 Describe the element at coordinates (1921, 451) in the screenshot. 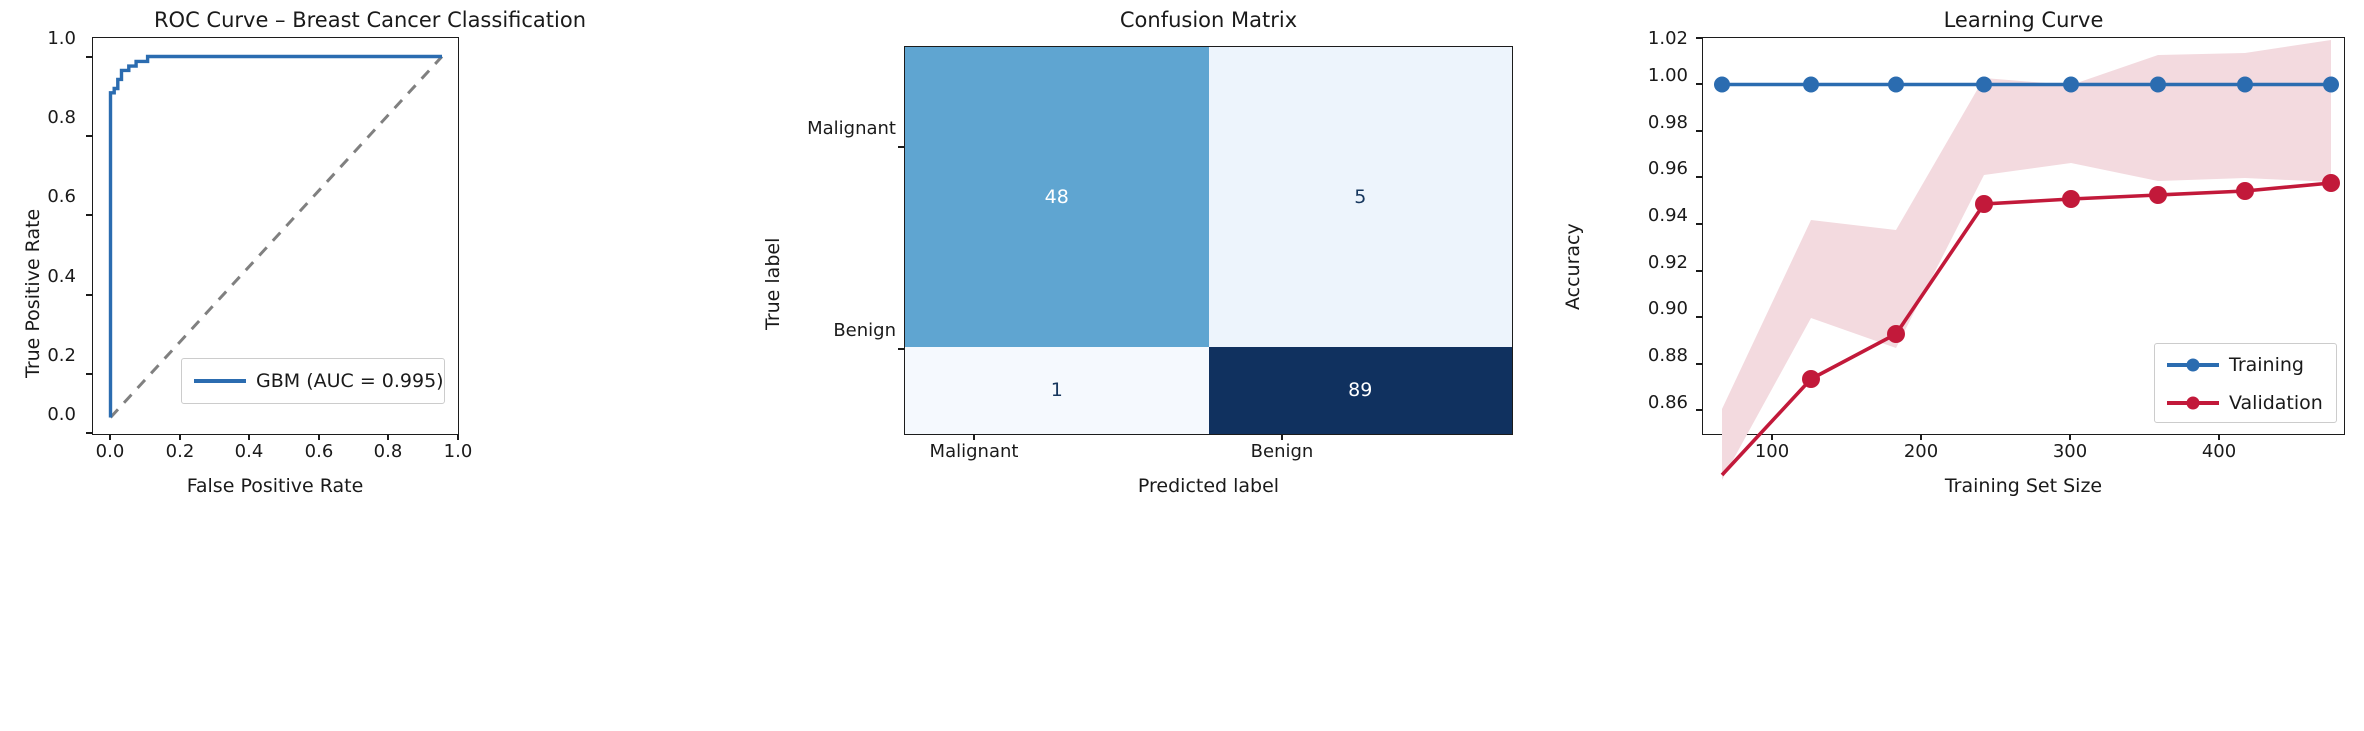

I see `learning-xtick-2: 200` at that location.